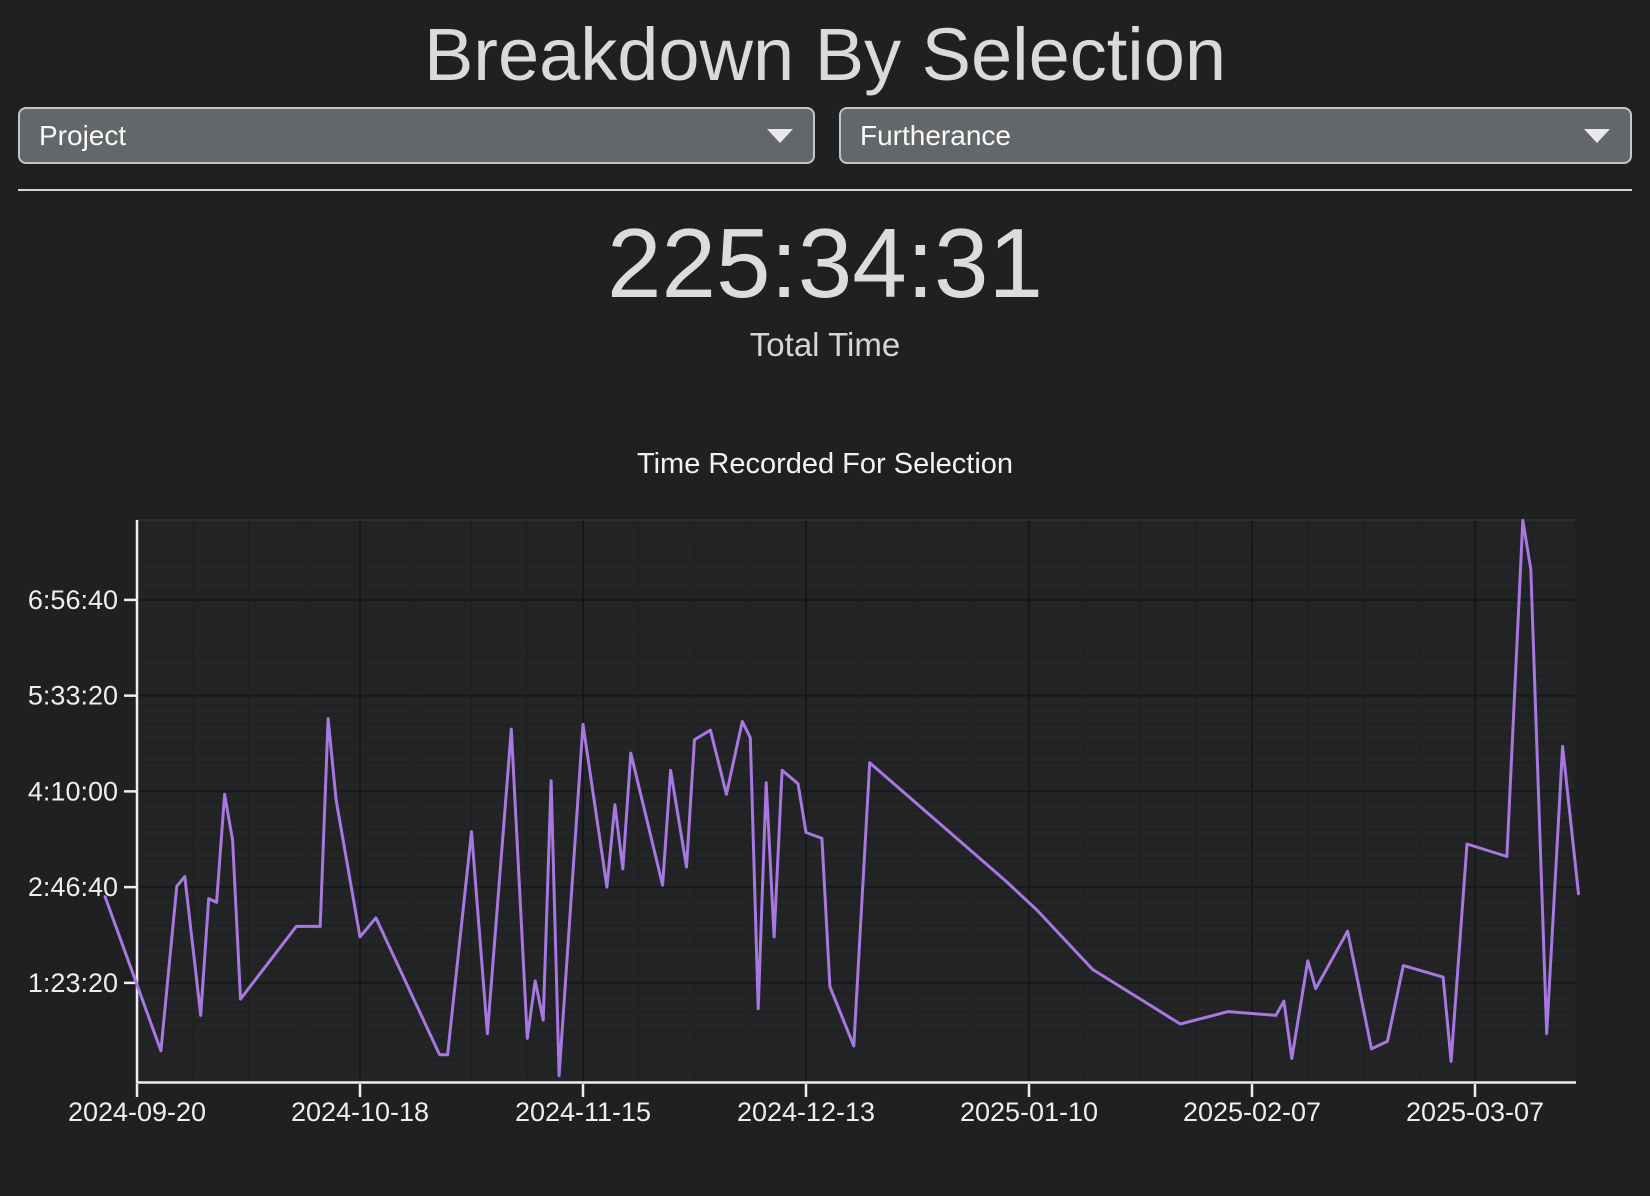 The height and width of the screenshot is (1196, 1650). Describe the element at coordinates (1475, 1112) in the screenshot. I see `x-tick-label: 2025-03-07` at that location.